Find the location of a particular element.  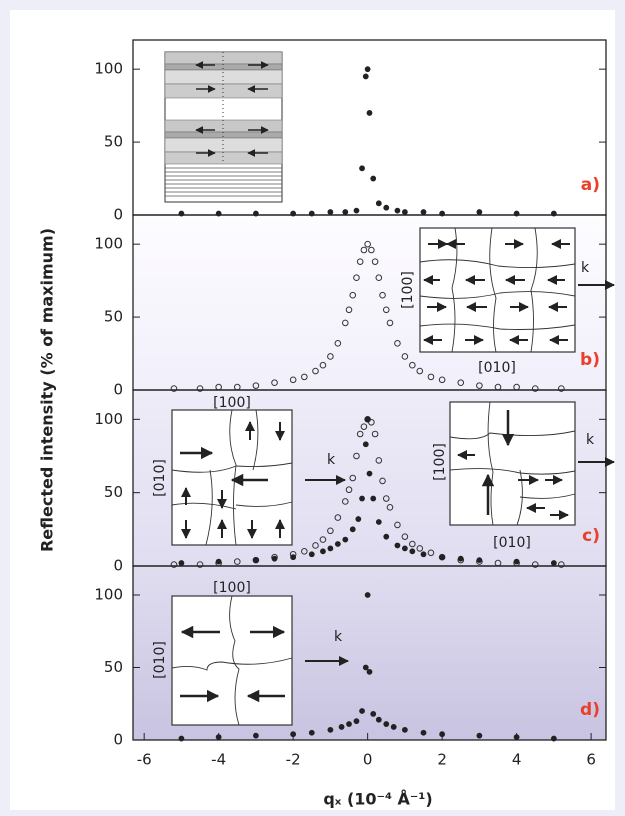

panel-label: d) is located at coordinates (590, 710).